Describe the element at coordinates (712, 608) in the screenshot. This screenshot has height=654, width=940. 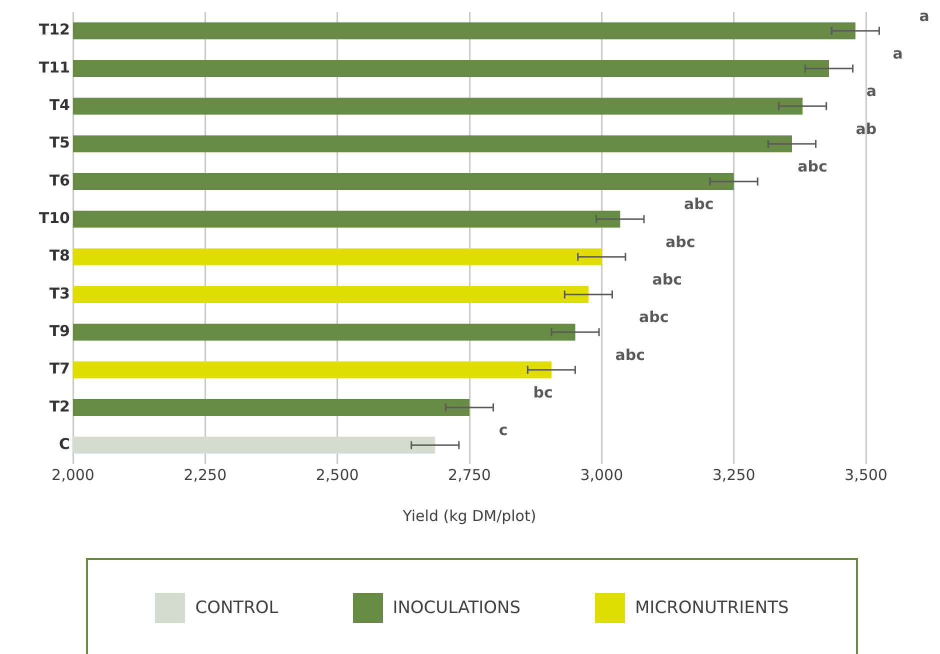
I see `legend-label: MICRONUTRIENTS` at that location.